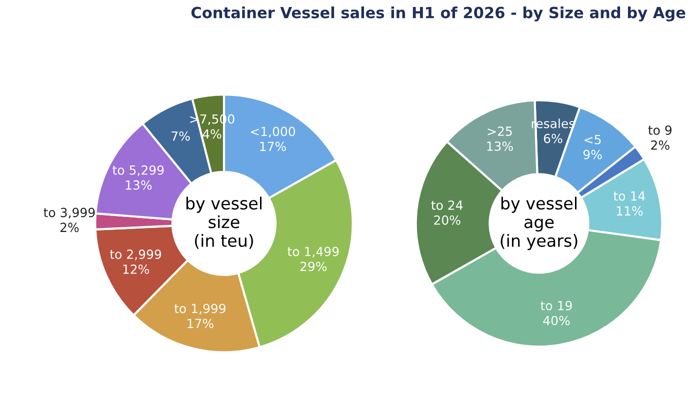 Image resolution: width=700 pixels, height=399 pixels. What do you see at coordinates (592, 155) in the screenshot?
I see `data-label: 9%` at bounding box center [592, 155].